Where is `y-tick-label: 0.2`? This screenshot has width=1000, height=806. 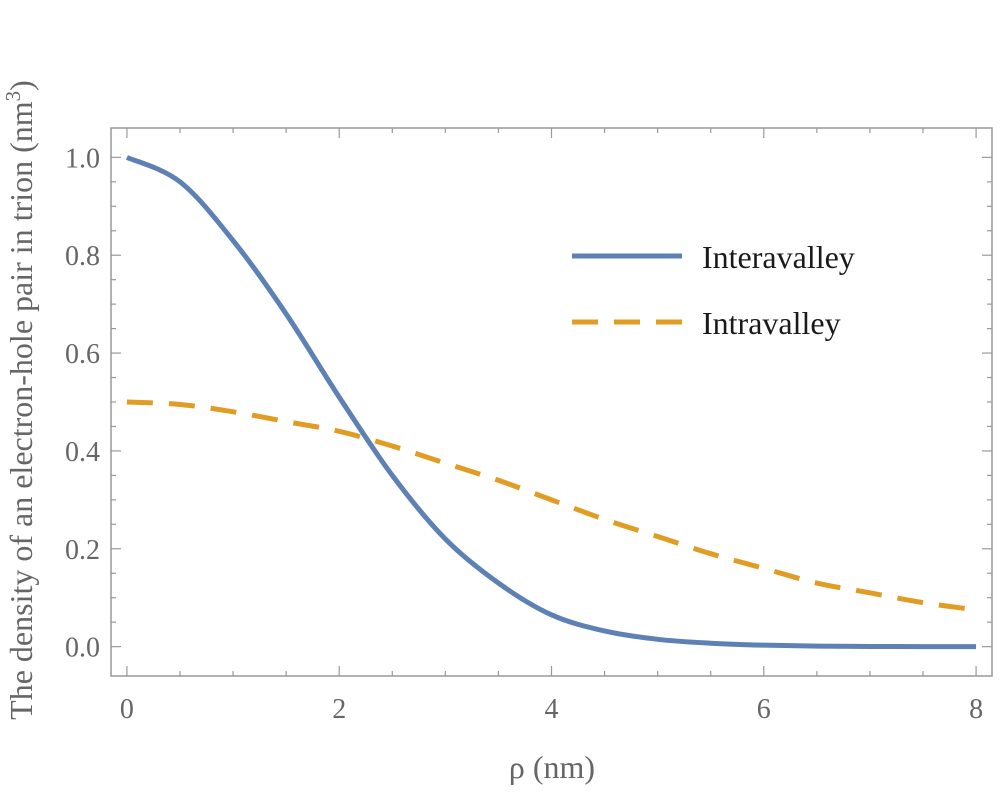 y-tick-label: 0.2 is located at coordinates (82, 550).